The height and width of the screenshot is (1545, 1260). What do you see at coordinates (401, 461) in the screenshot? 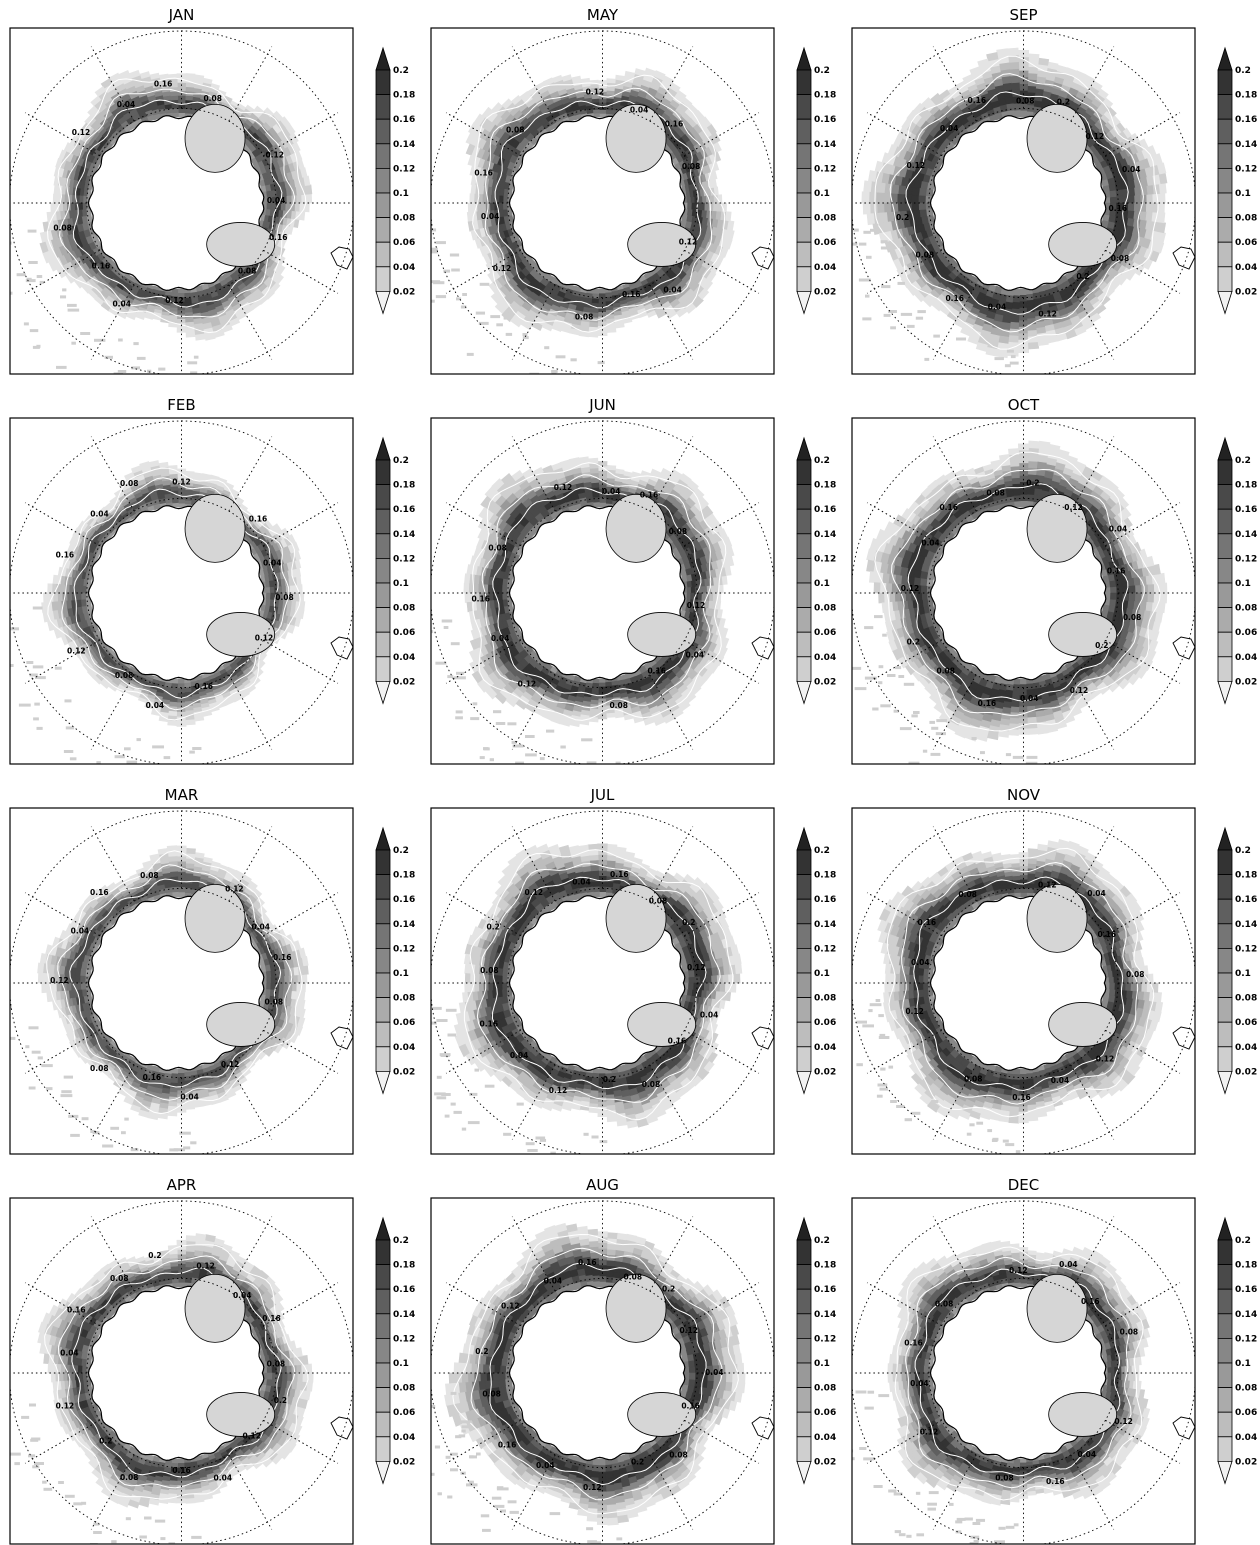
I see `colorbar-tick-label: 0.2` at bounding box center [401, 461].